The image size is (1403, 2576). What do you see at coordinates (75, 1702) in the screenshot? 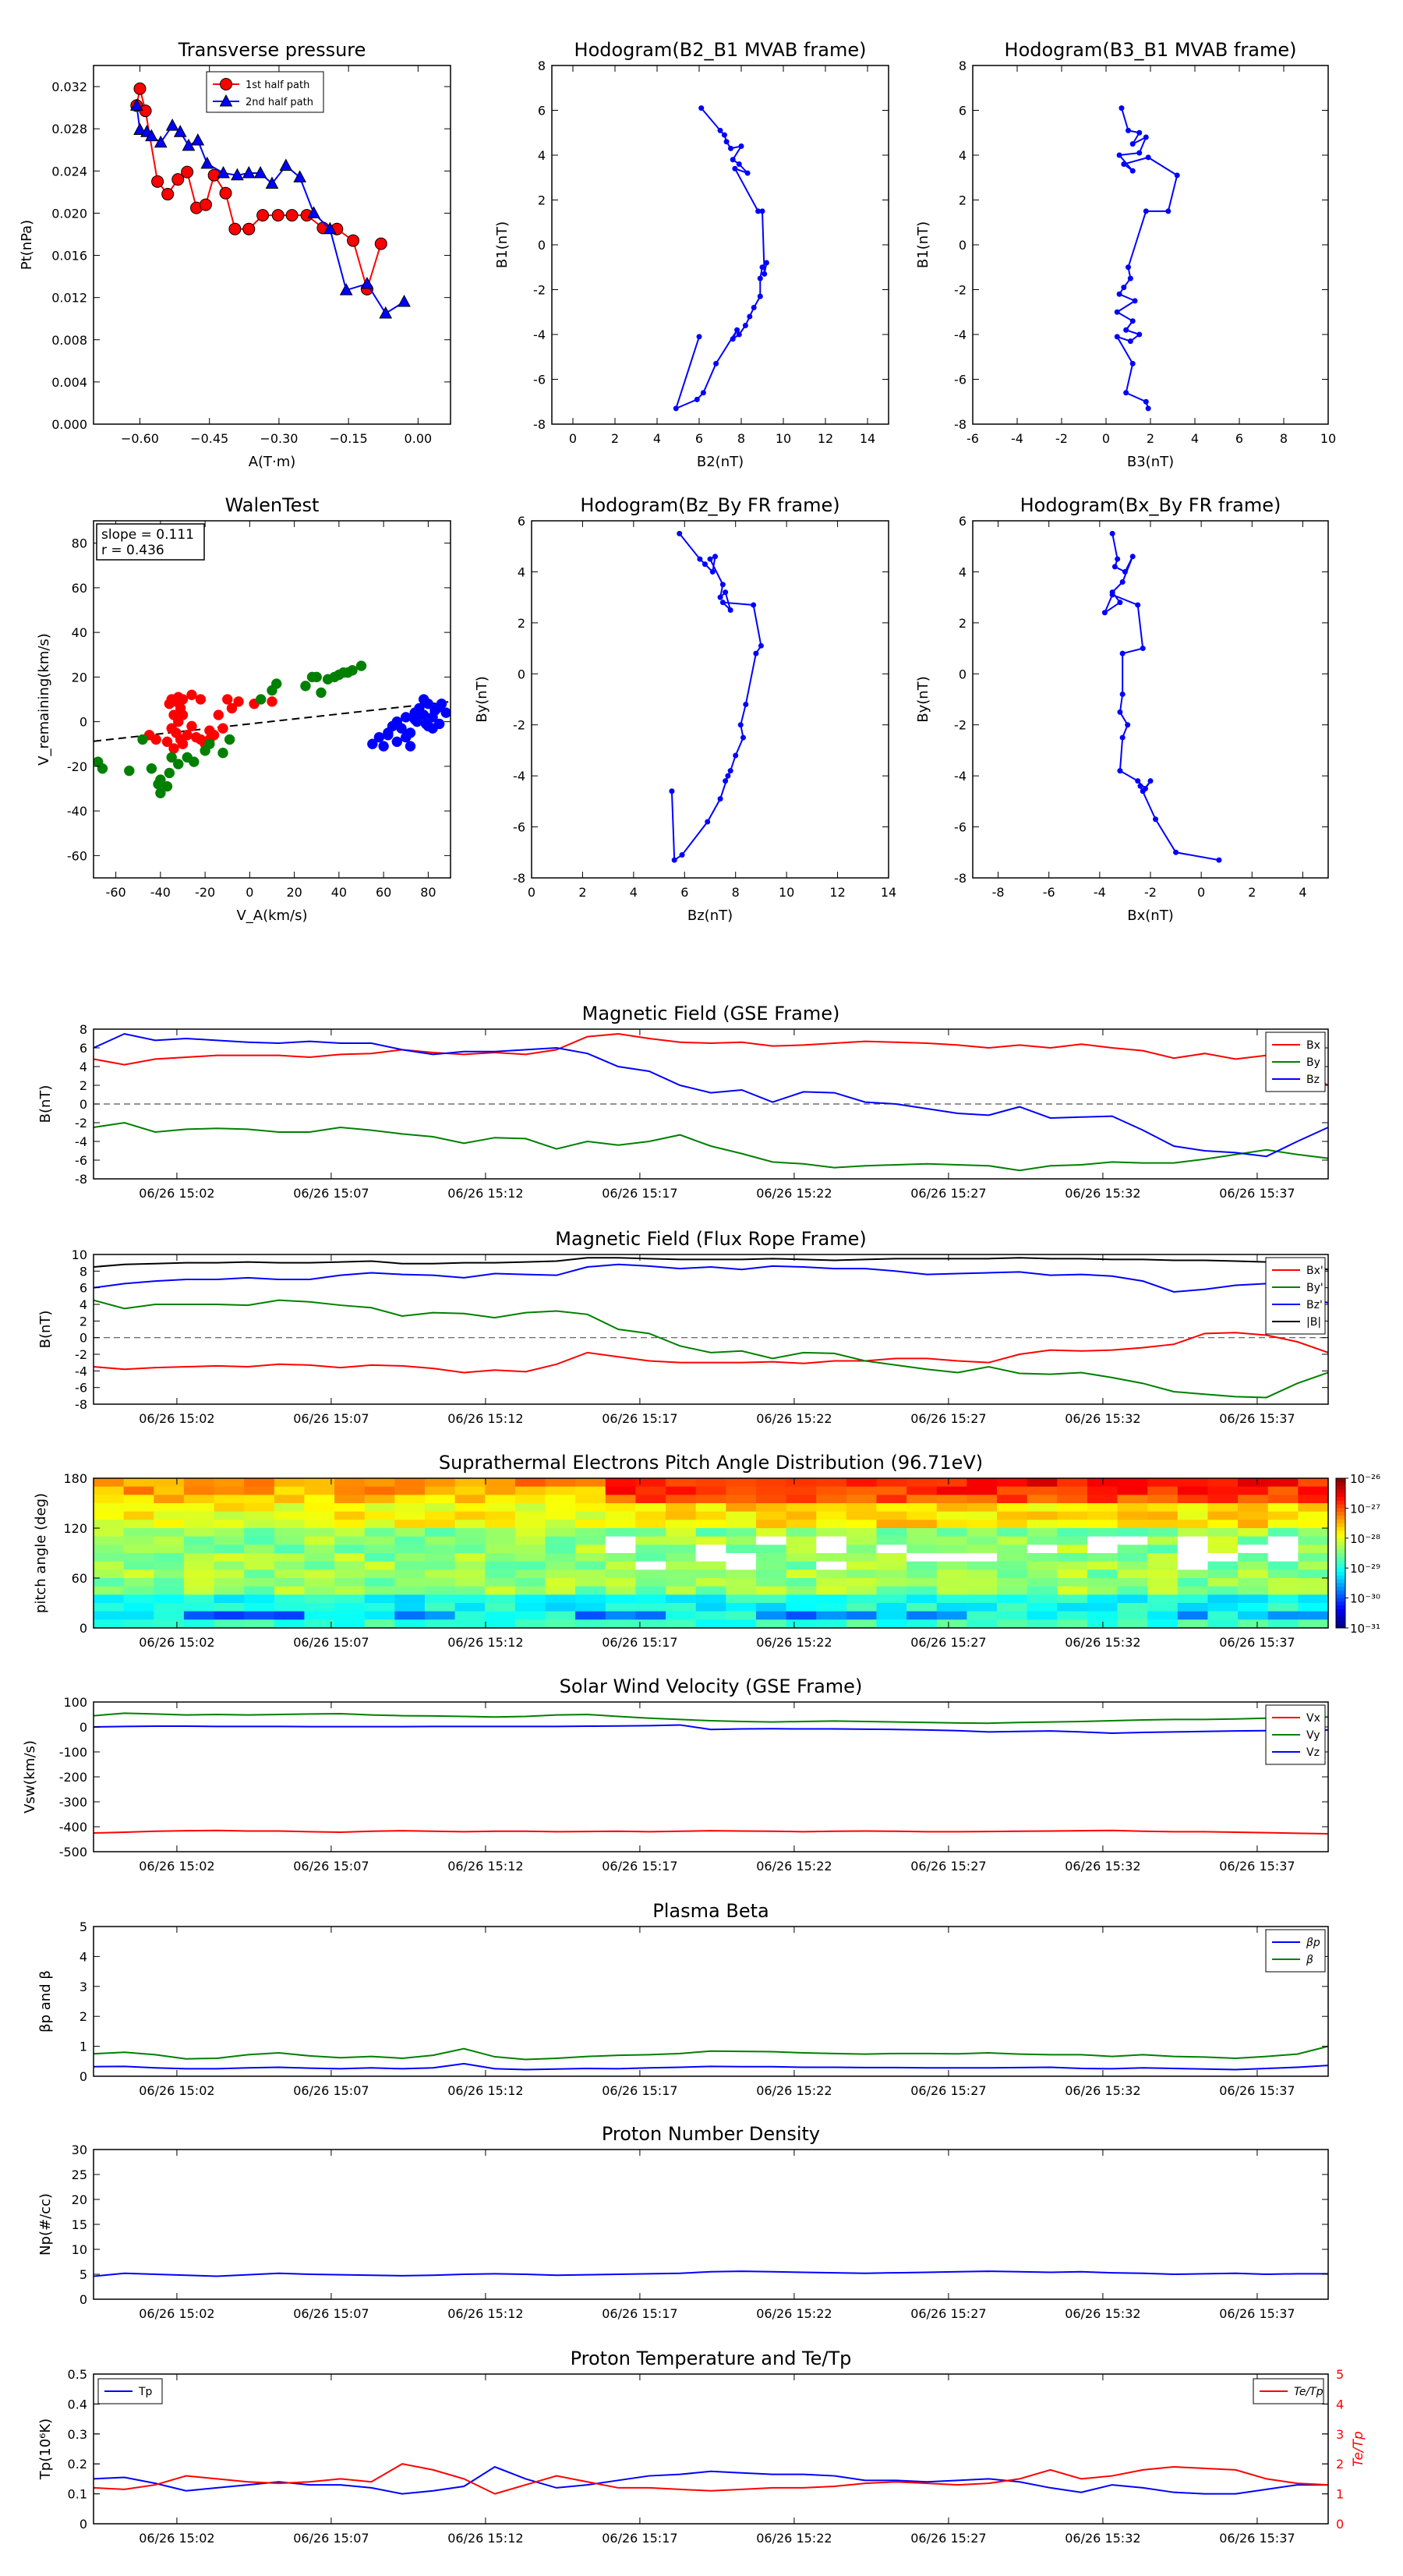
I see `y-tick-label: 100` at bounding box center [75, 1702].